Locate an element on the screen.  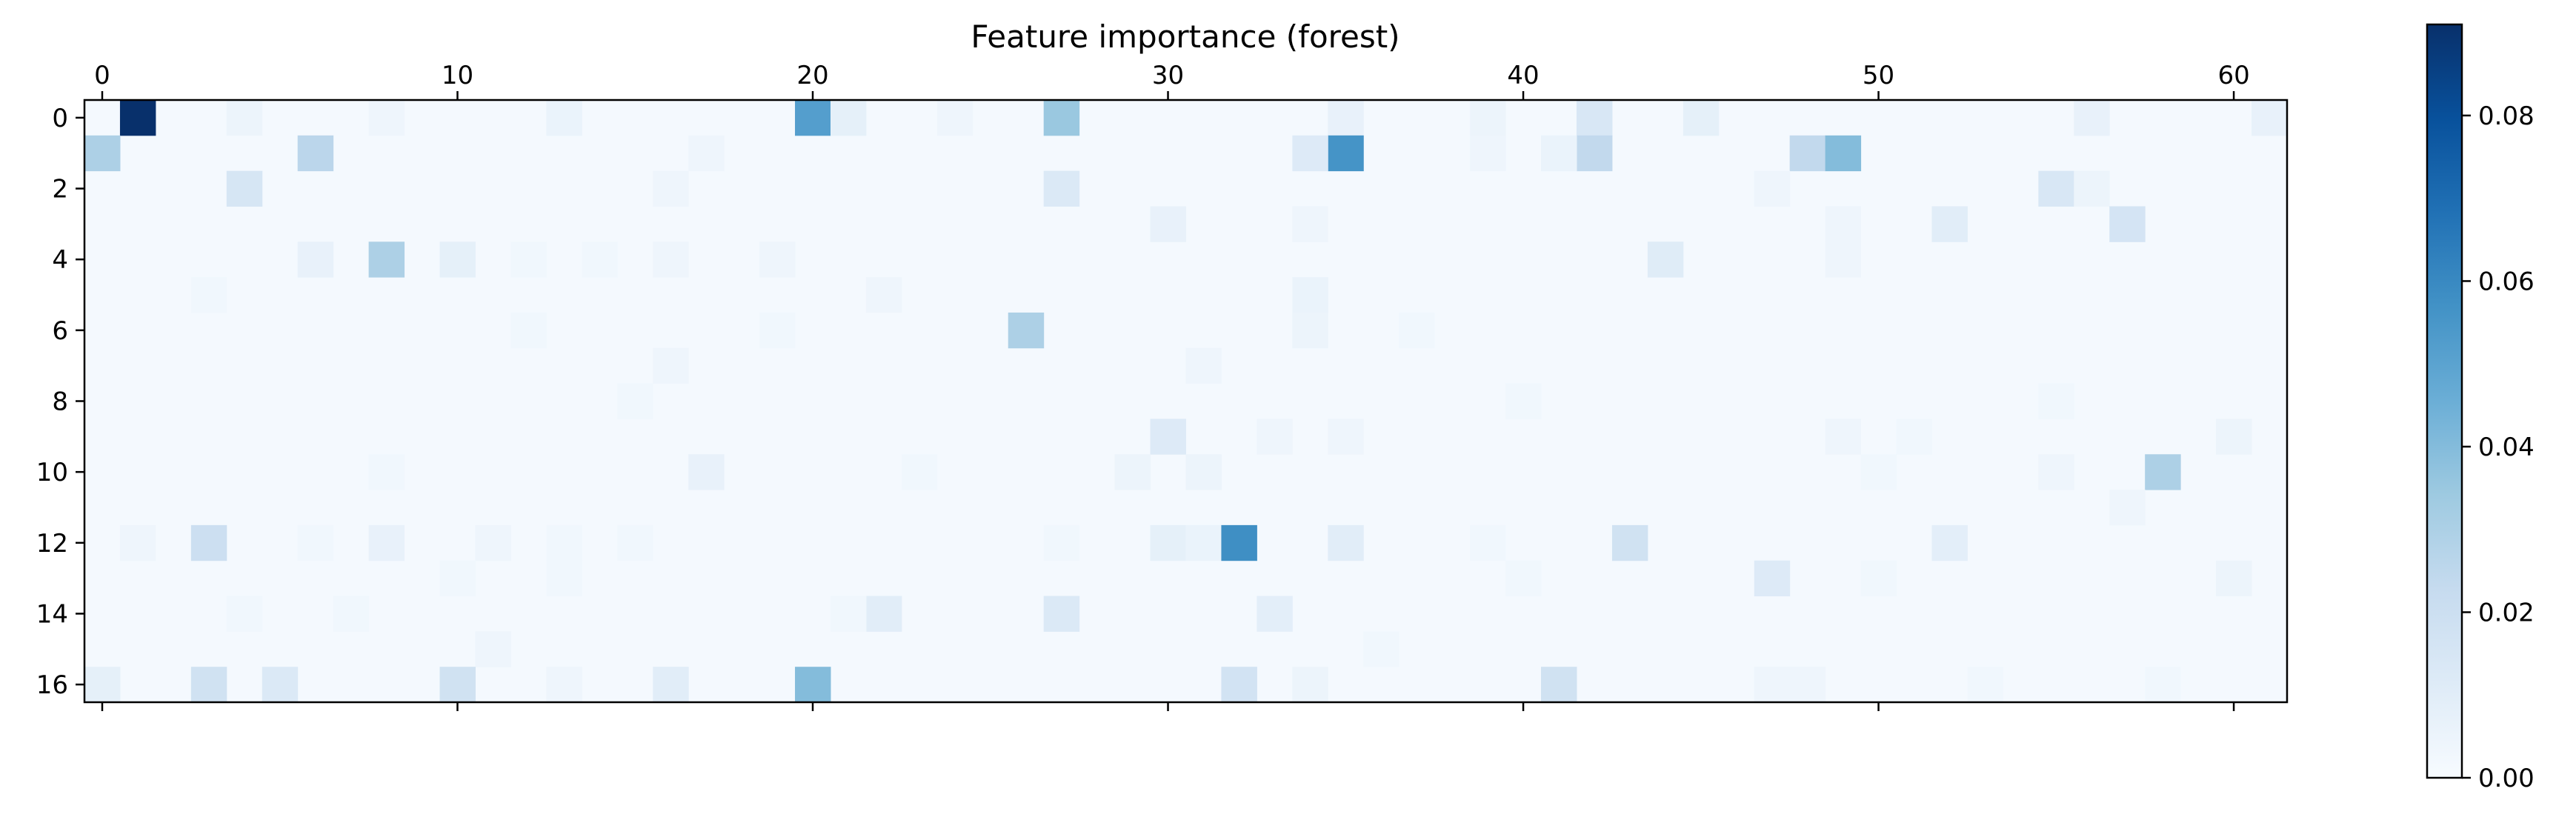
colorbar-tick-label: 0.08 is located at coordinates (2506, 116).